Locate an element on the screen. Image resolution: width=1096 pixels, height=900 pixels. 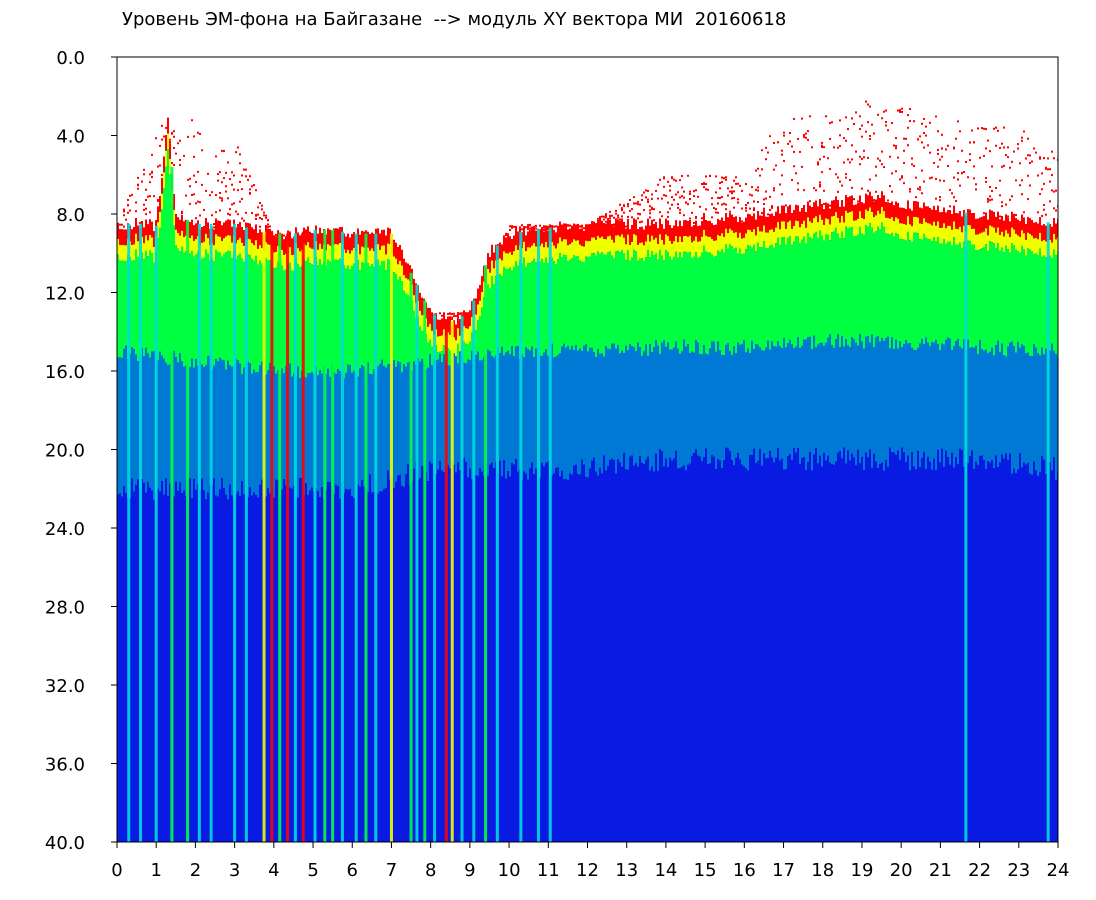
x-tick-label: 4 is located at coordinates (273, 870).